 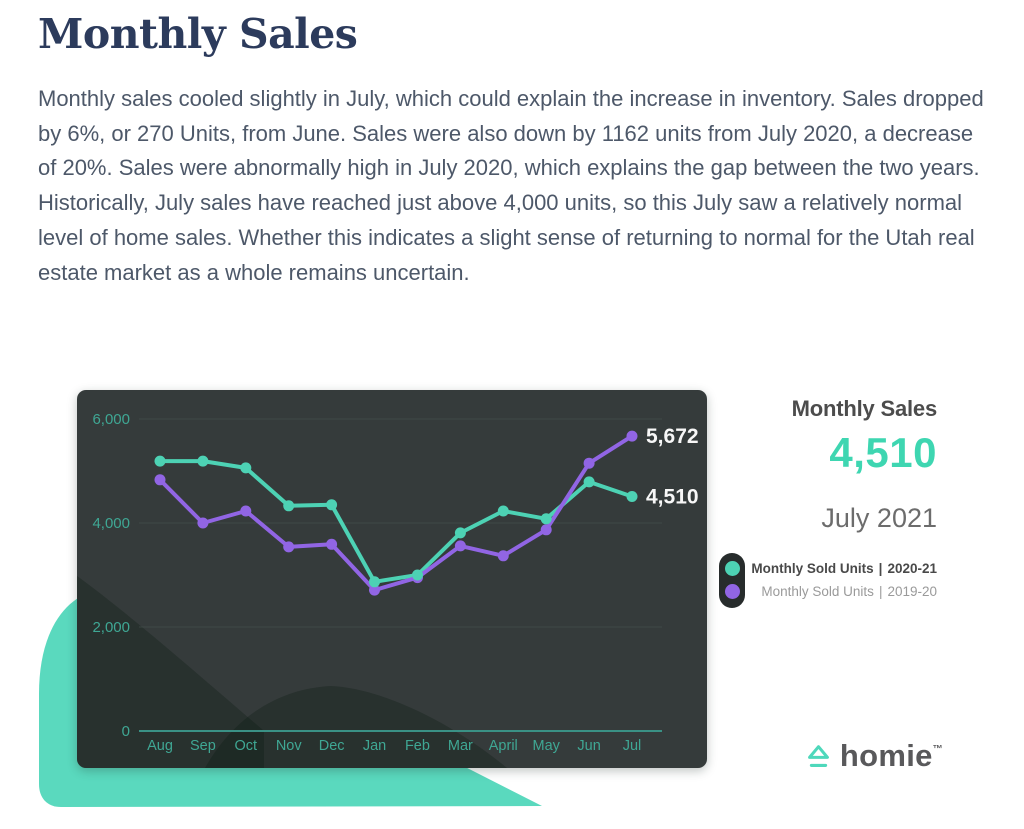 I want to click on x-axis-label-jun: Jun, so click(x=588, y=746).